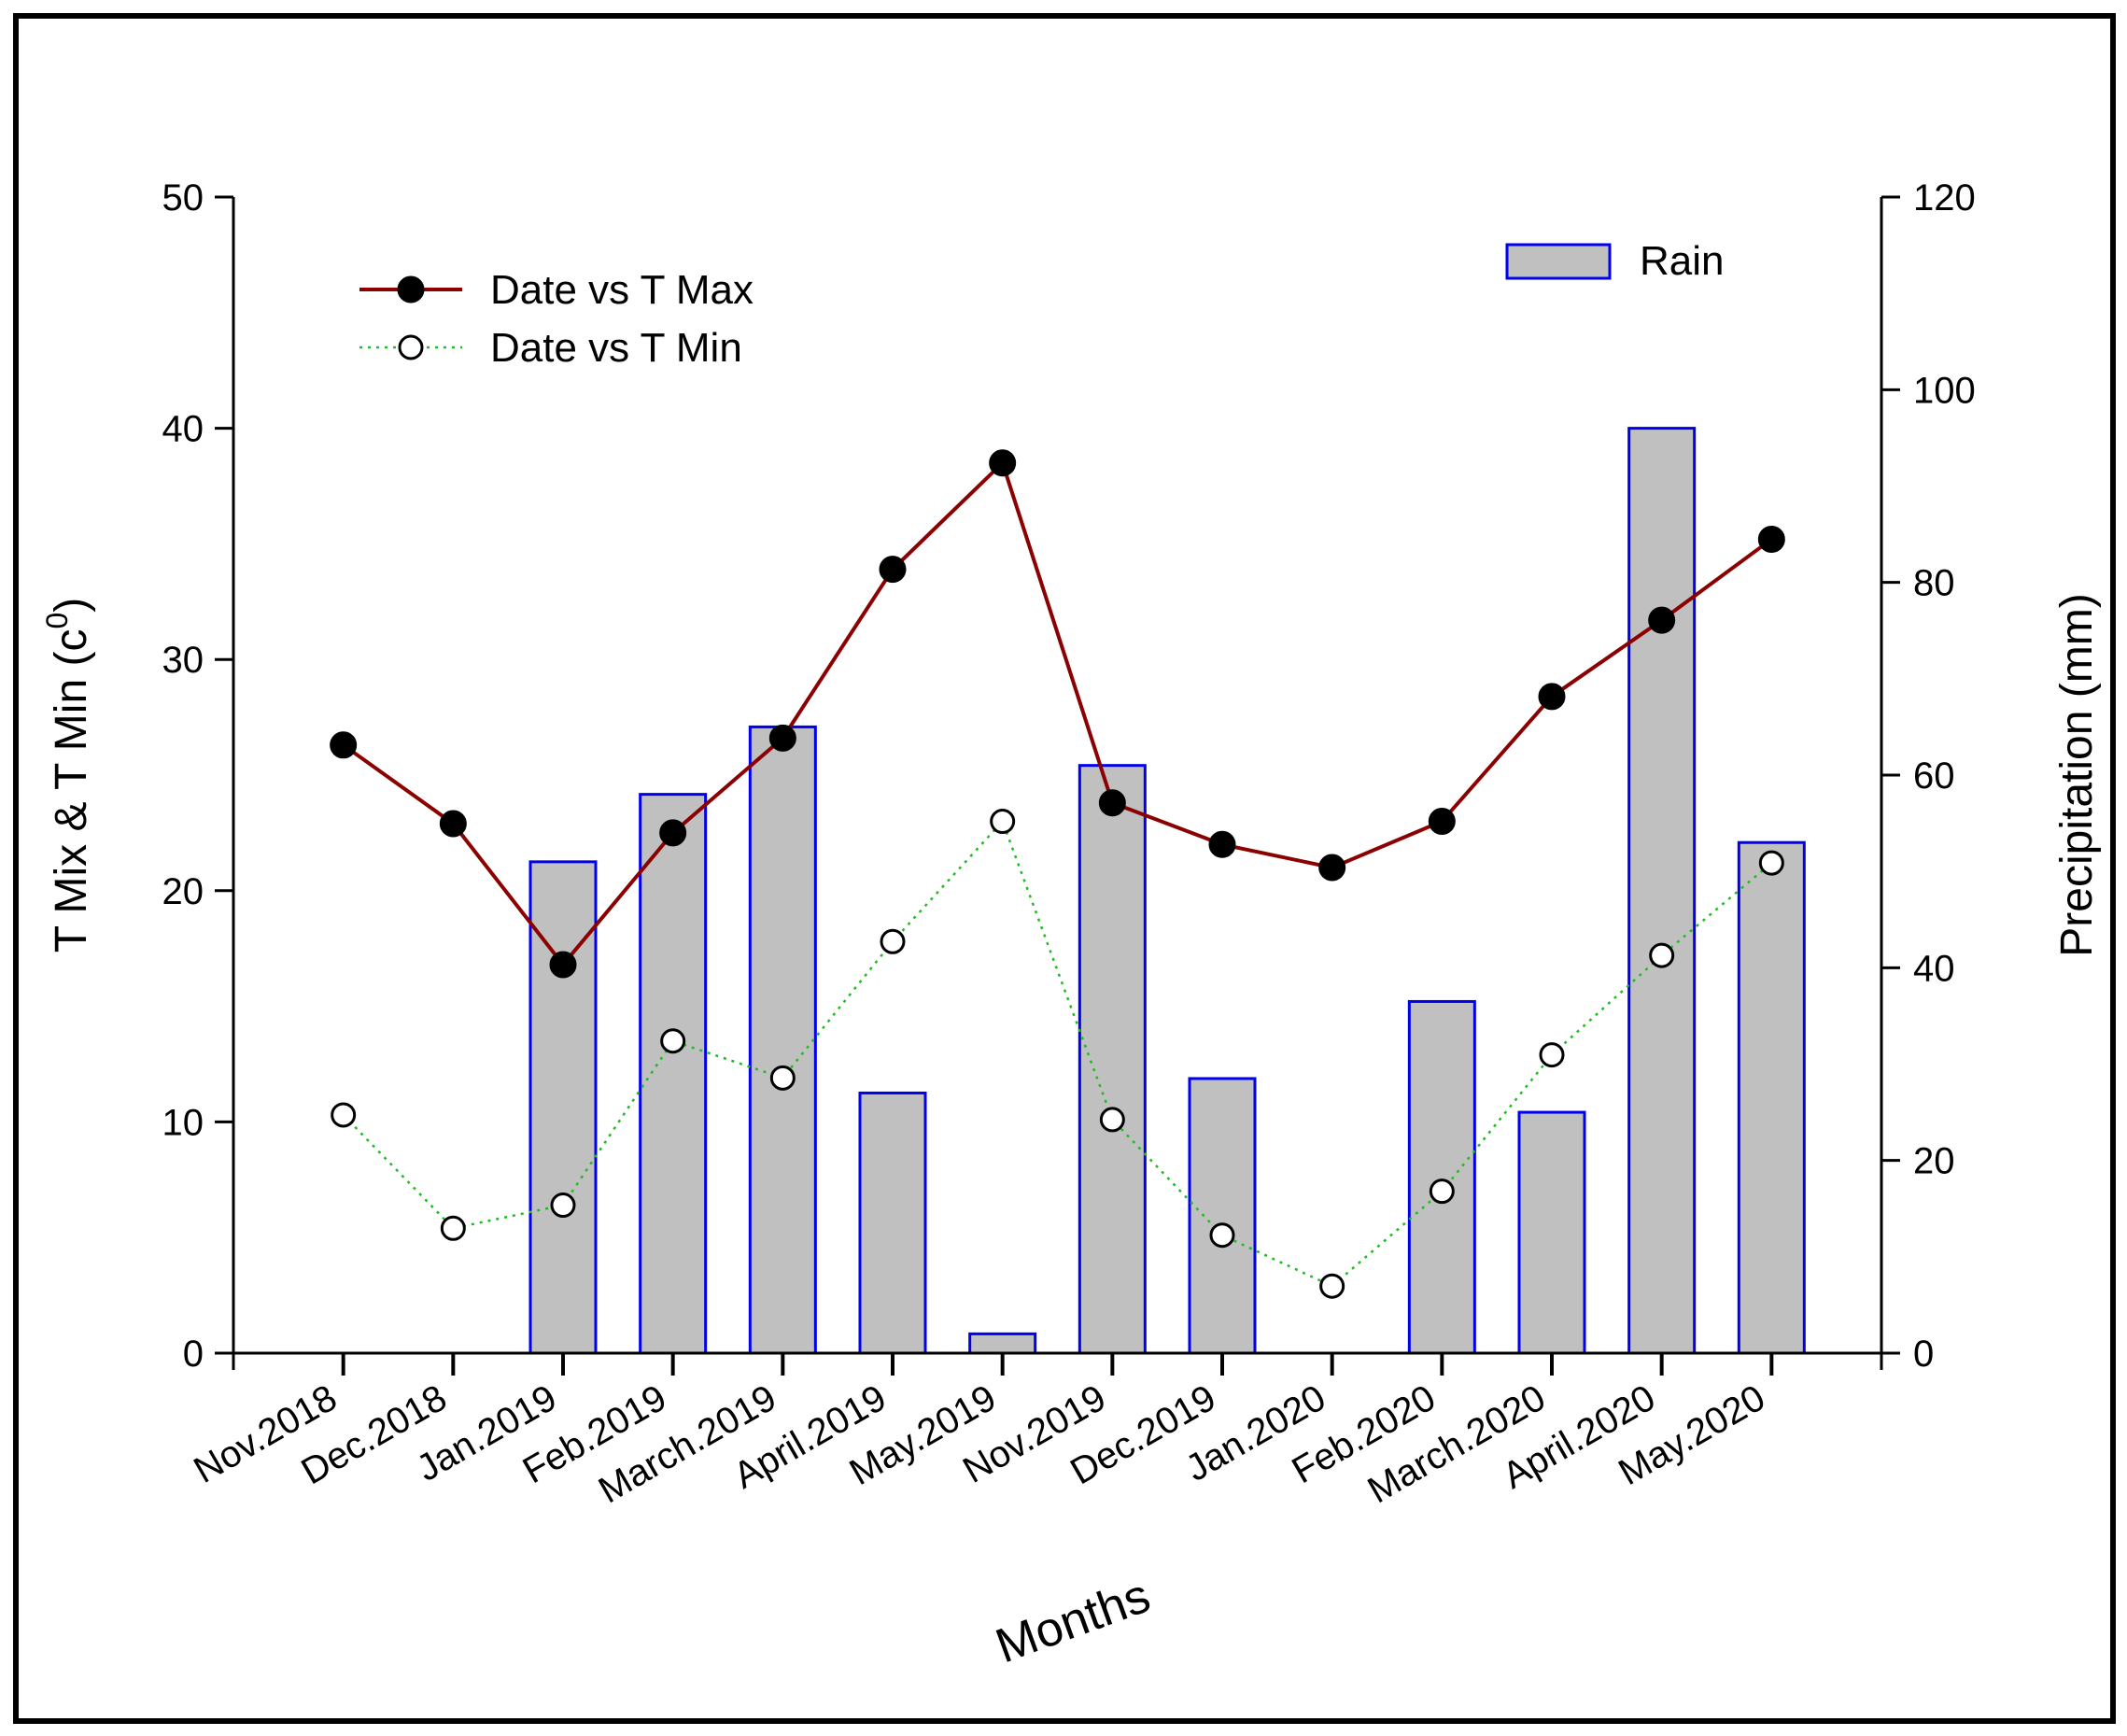  Describe the element at coordinates (183, 891) in the screenshot. I see `left-tick-label: 20` at that location.